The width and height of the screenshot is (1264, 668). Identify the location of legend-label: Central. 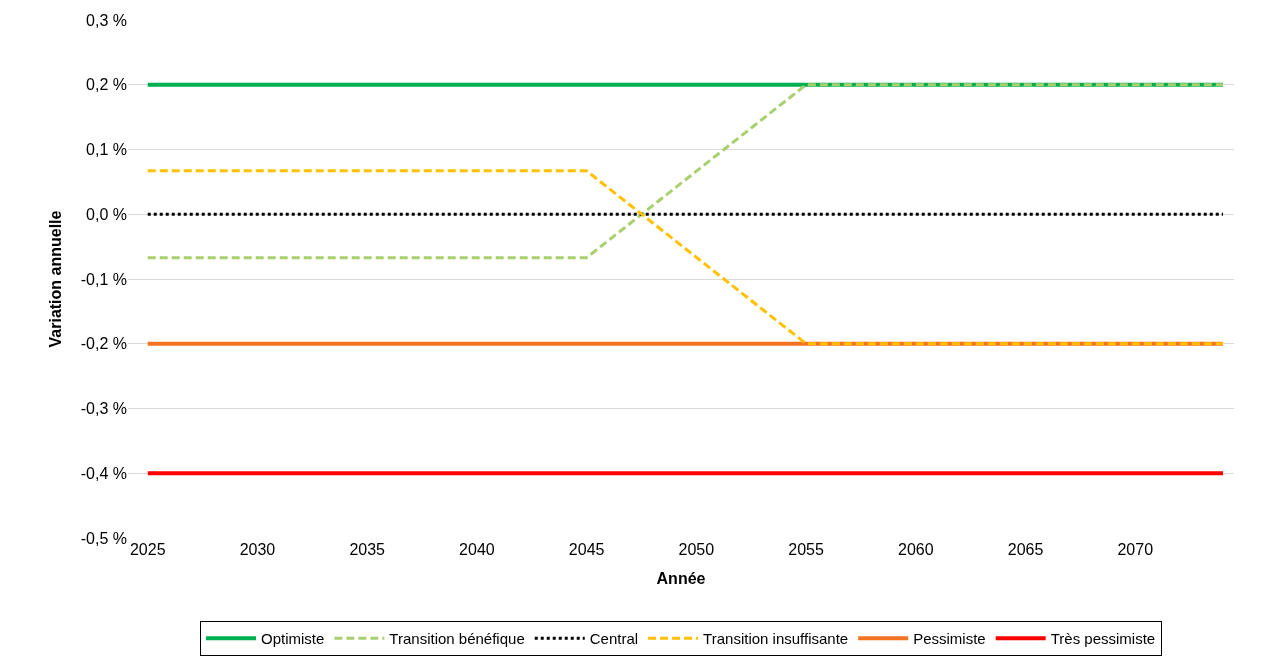
(614, 638).